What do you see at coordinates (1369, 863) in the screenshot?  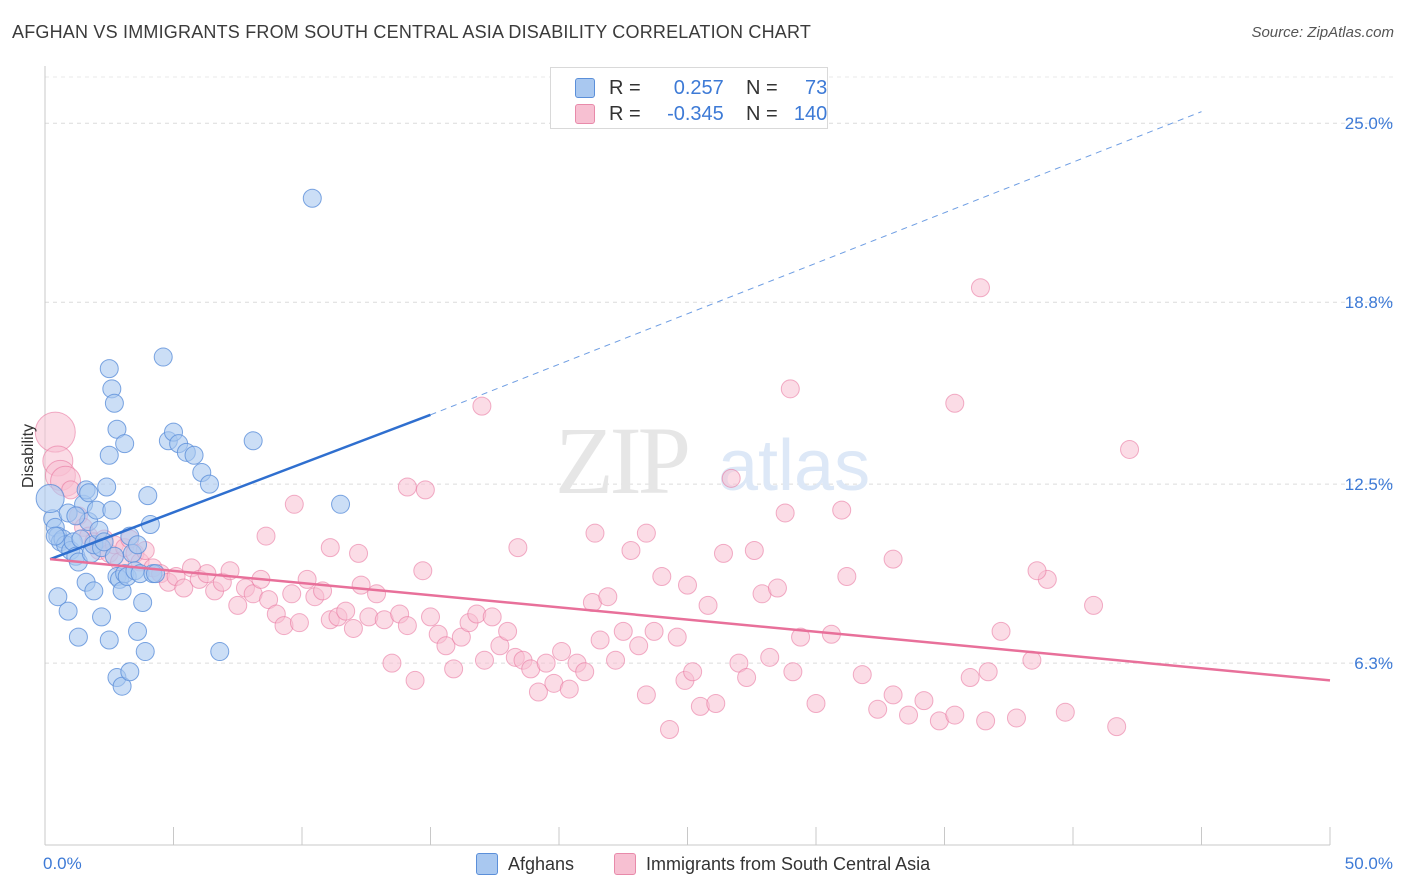 I see `x-tick-label: 50.0%` at bounding box center [1369, 863].